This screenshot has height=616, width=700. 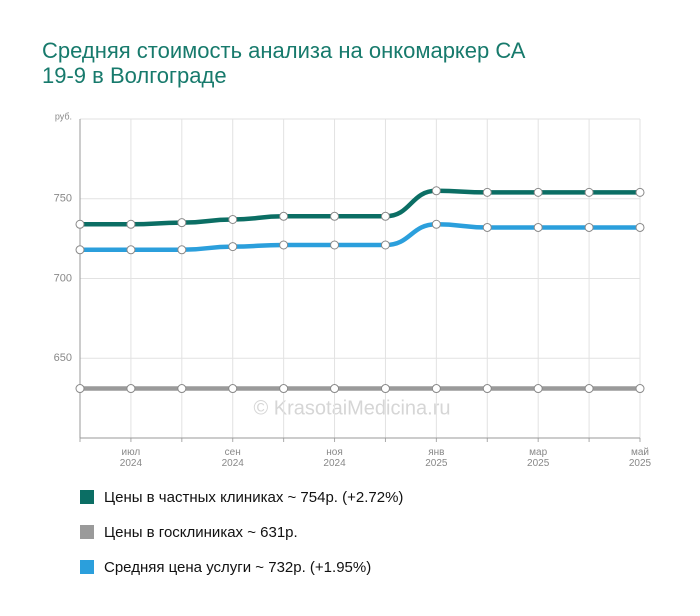 What do you see at coordinates (436, 458) in the screenshot?
I see `x-tick-label: янв 2025` at bounding box center [436, 458].